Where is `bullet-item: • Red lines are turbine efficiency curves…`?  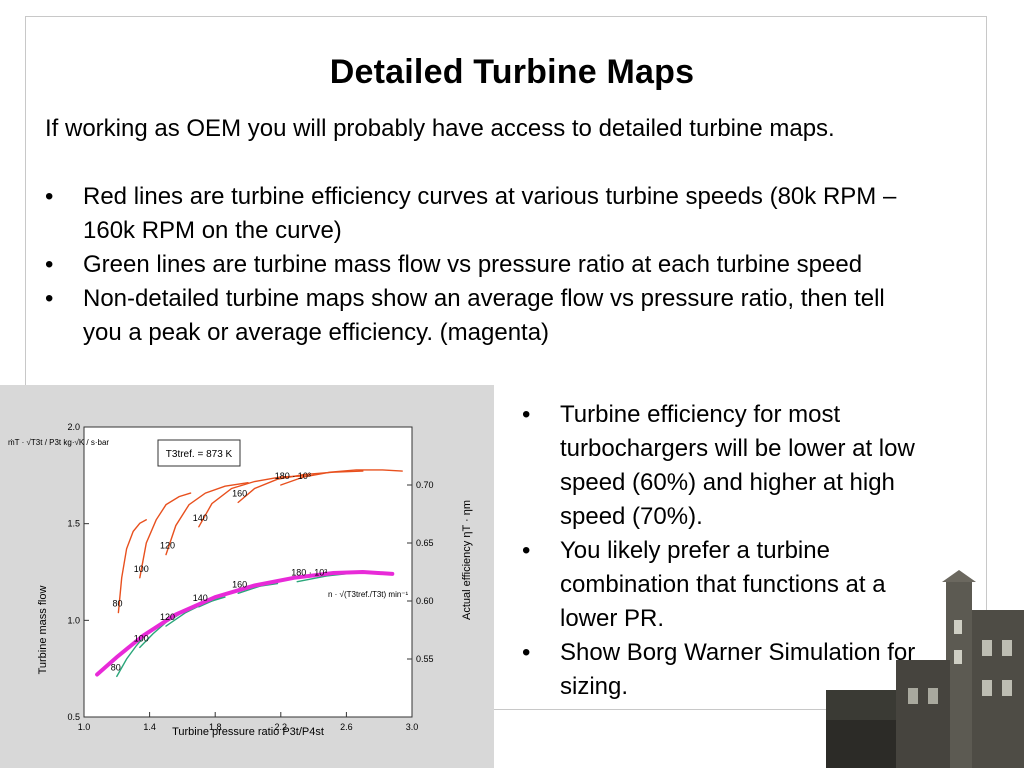
bullet-item: • Red lines are turbine efficiency curves… is located at coordinates (485, 214).